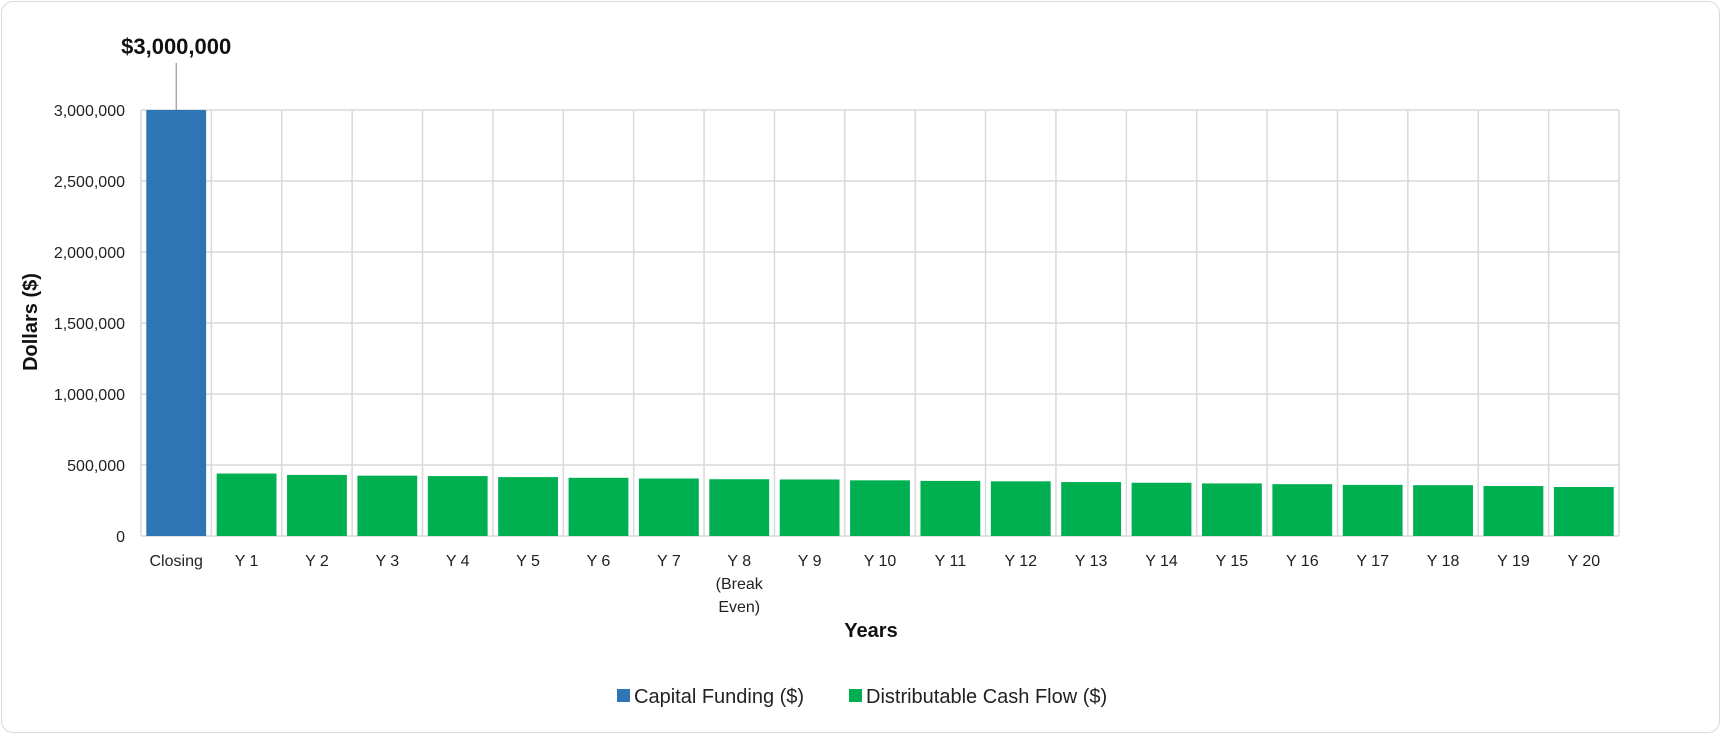  What do you see at coordinates (1372, 561) in the screenshot?
I see `x-tick-label: Y 17` at bounding box center [1372, 561].